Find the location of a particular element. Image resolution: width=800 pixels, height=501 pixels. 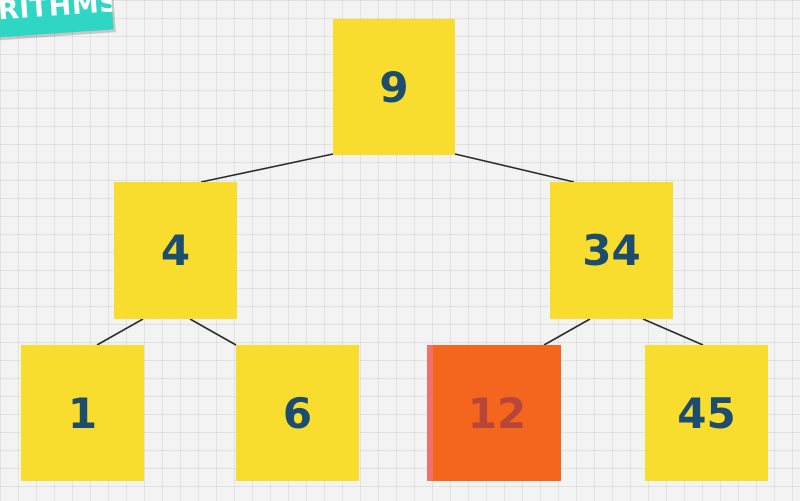

node-value: 1 is located at coordinates (82, 413).